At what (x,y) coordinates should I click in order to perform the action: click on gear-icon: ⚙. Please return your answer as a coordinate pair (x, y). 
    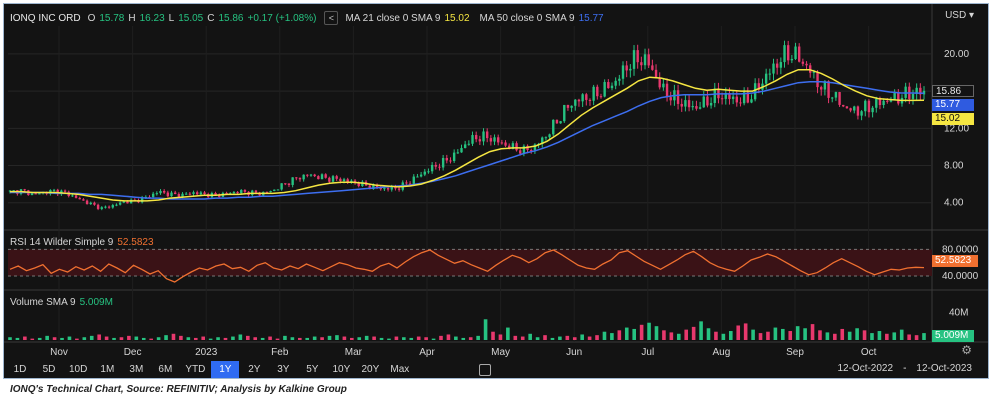
    Looking at the image, I should click on (966, 350).